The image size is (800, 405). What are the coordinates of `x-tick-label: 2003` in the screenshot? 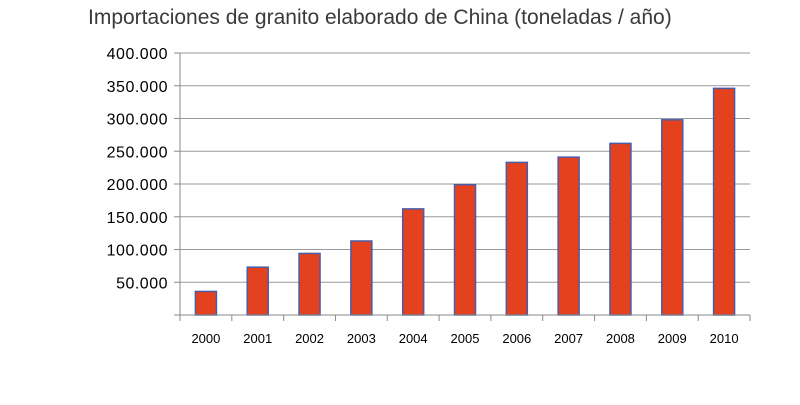 It's located at (361, 338).